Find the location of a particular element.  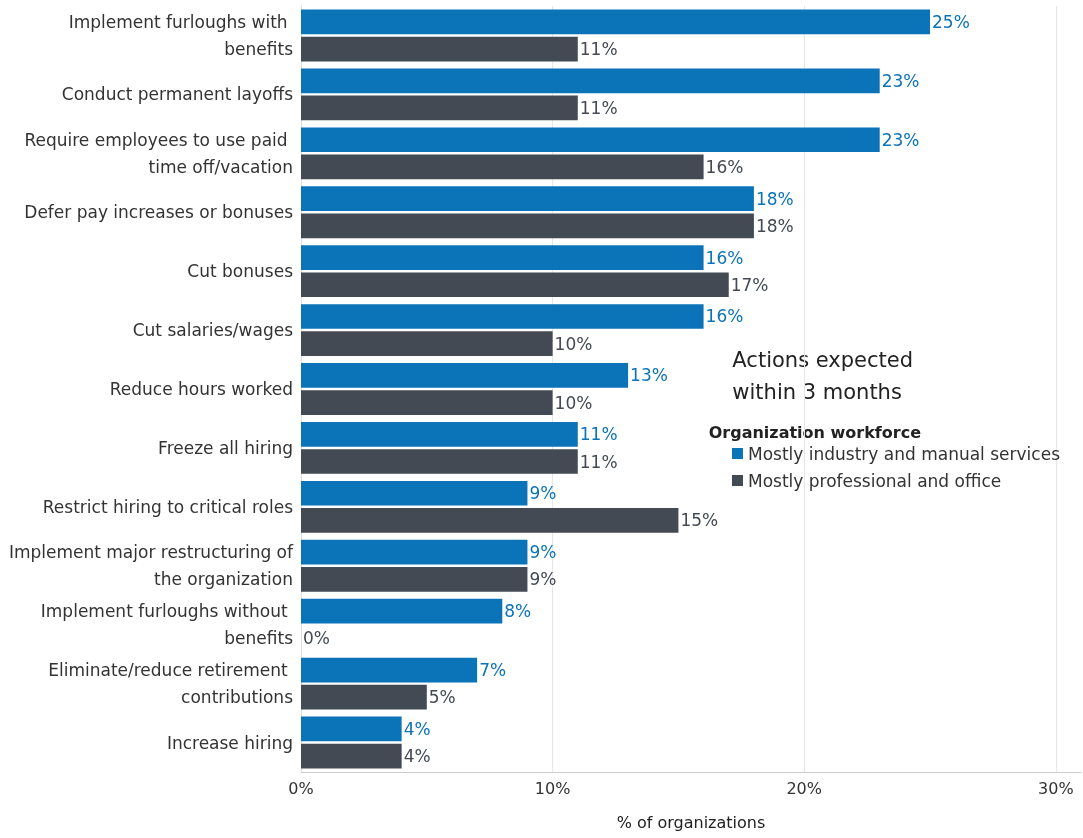

data-label: 25% is located at coordinates (951, 21).